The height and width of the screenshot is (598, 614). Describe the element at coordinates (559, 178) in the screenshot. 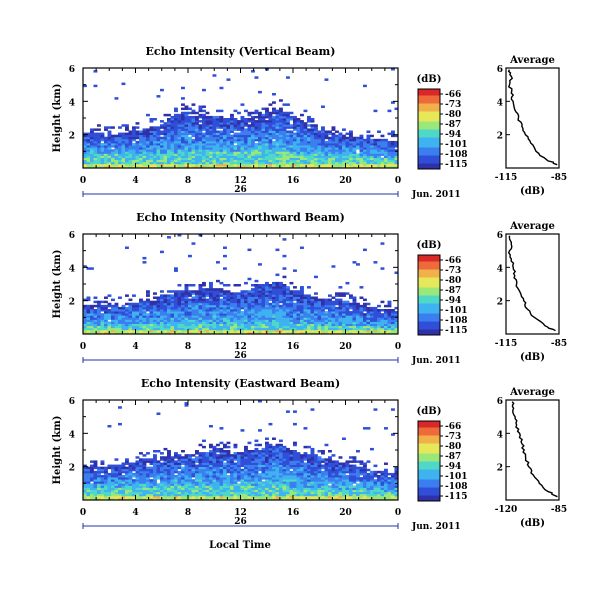

I see `average-x-tick-label: -85` at that location.